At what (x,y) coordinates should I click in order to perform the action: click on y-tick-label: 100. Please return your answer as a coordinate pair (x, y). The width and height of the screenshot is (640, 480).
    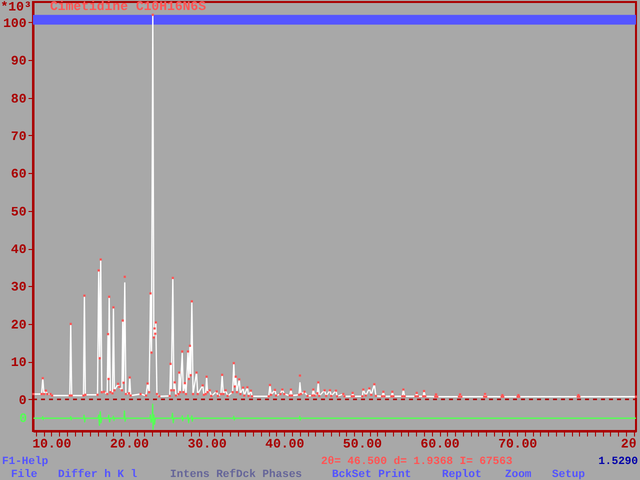
    Looking at the image, I should click on (15, 23).